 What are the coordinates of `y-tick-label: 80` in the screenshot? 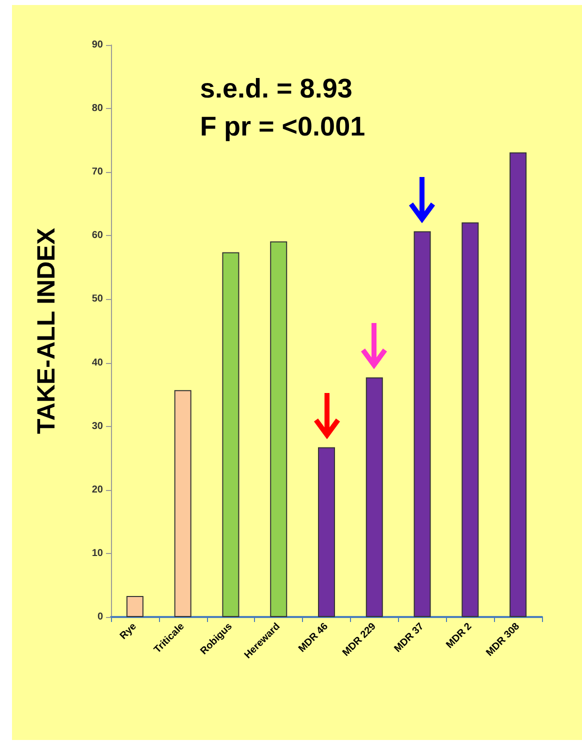 It's located at (98, 108).